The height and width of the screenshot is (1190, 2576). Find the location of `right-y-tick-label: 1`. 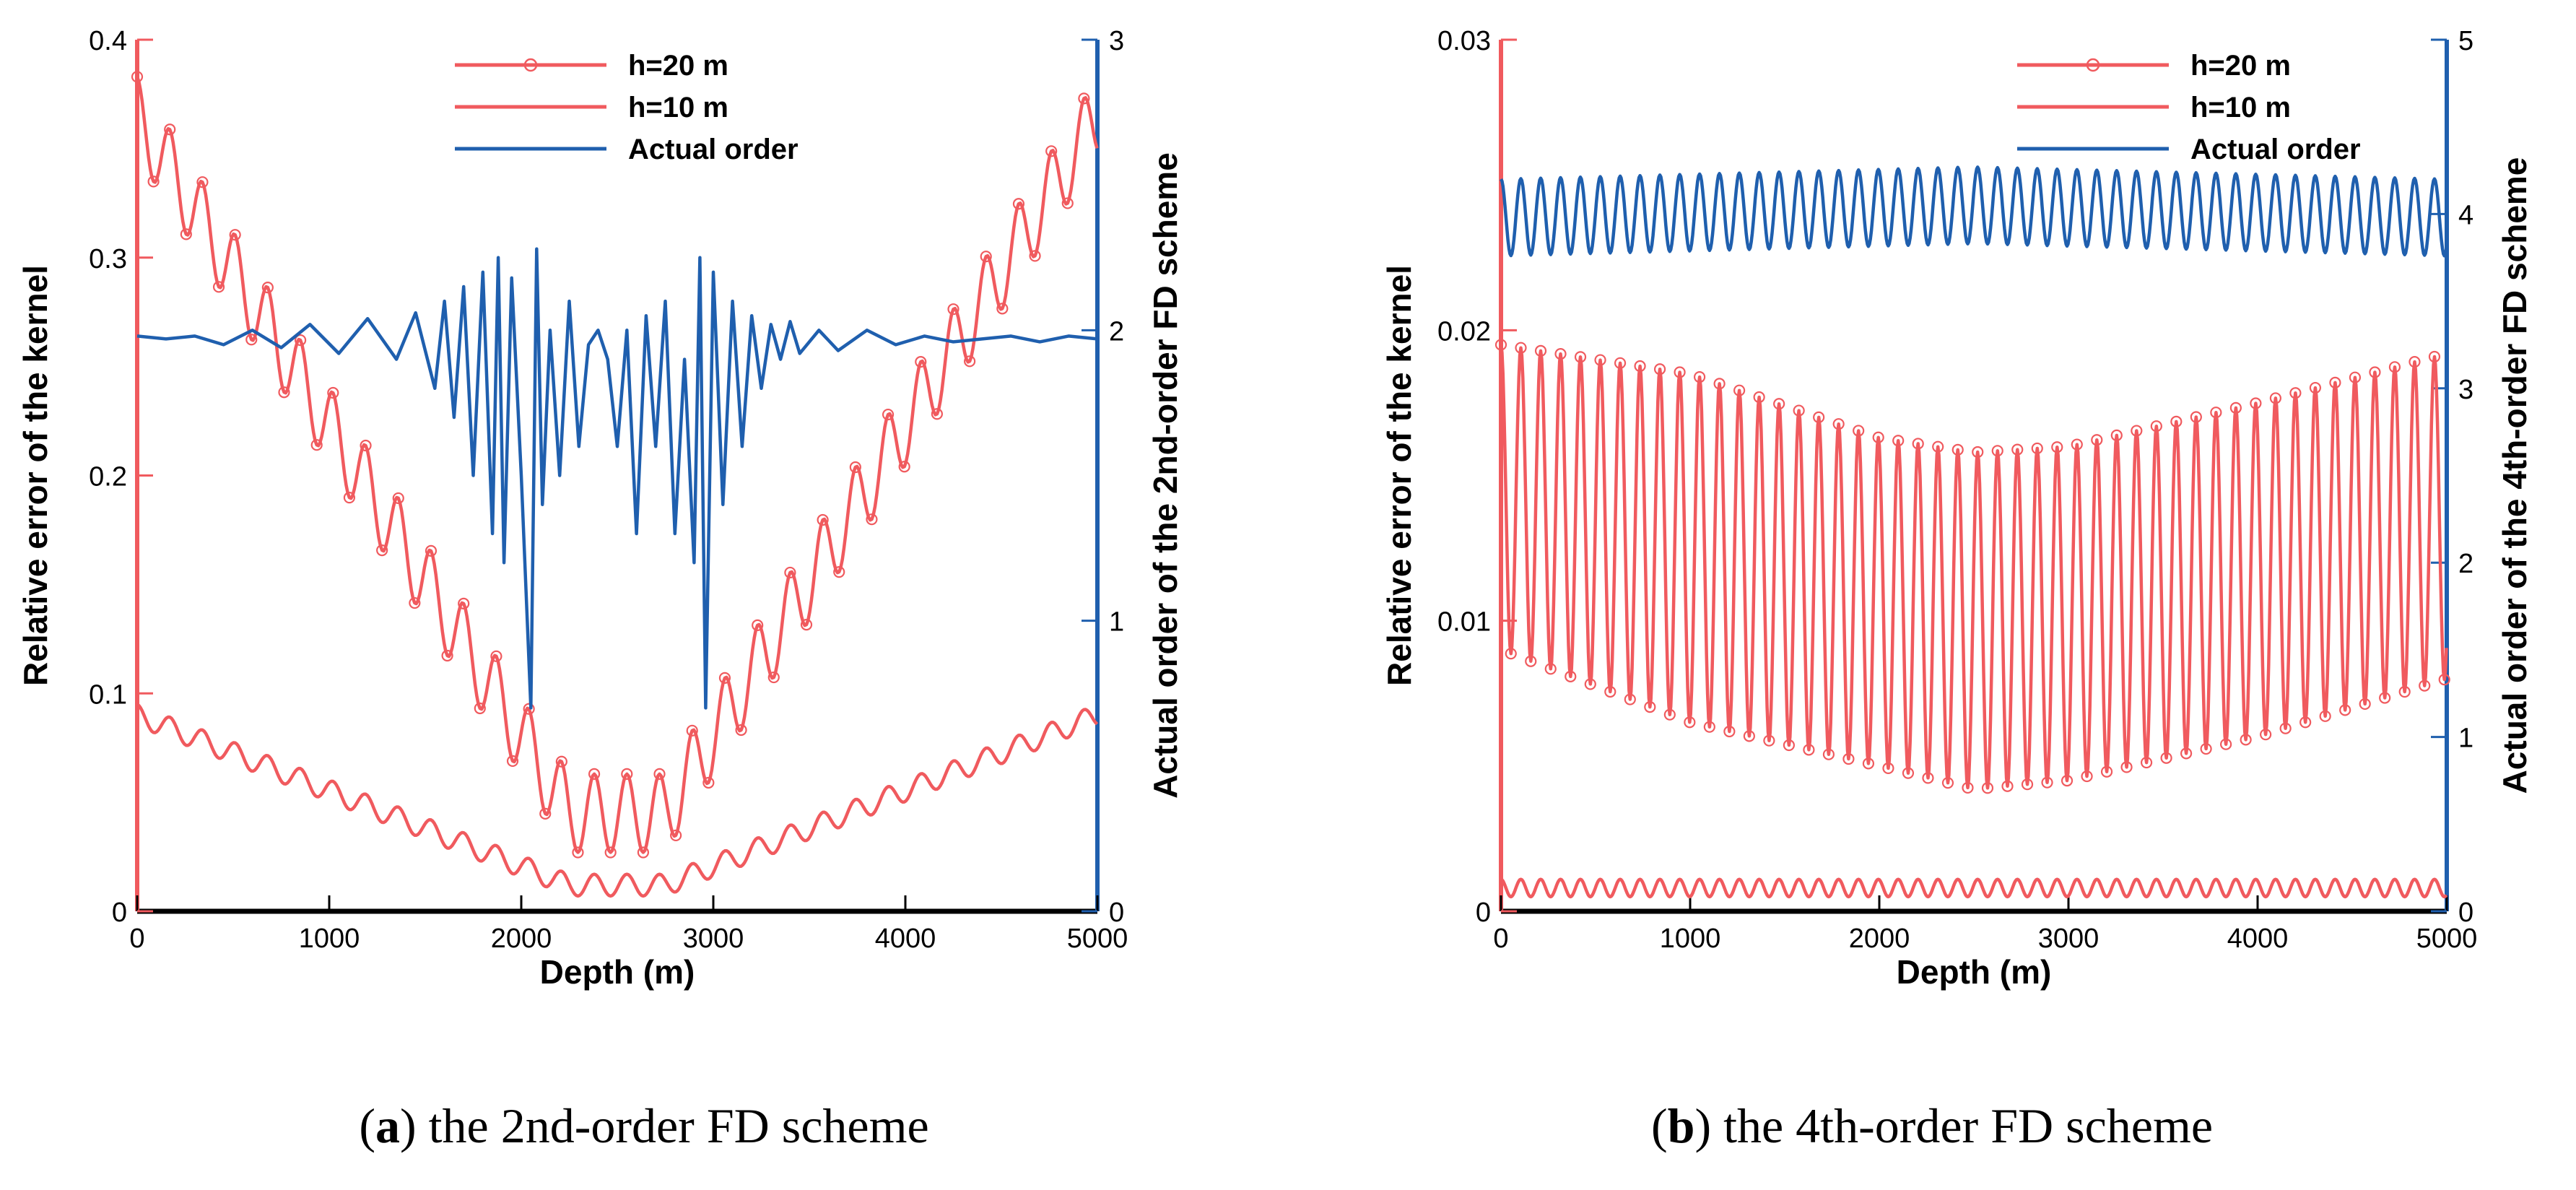

right-y-tick-label: 1 is located at coordinates (2465, 739).